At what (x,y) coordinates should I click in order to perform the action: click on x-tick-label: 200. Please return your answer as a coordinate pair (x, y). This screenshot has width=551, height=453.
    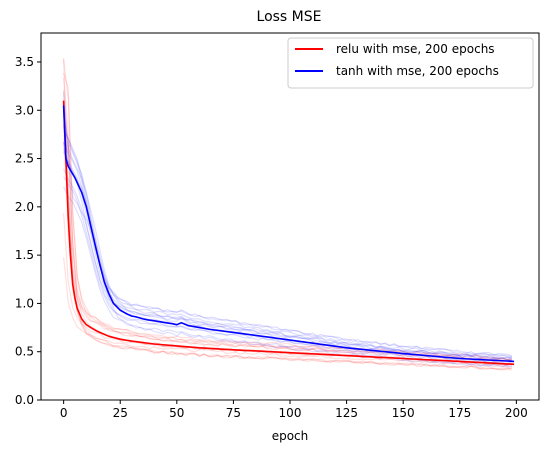
    Looking at the image, I should click on (516, 413).